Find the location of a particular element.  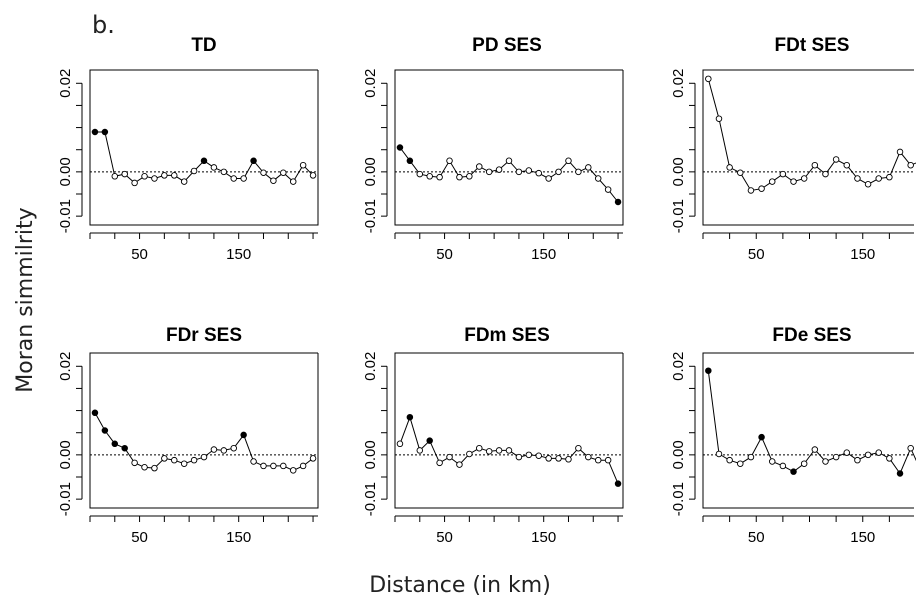

x-axis-label: Distance (in km) is located at coordinates (460, 585).